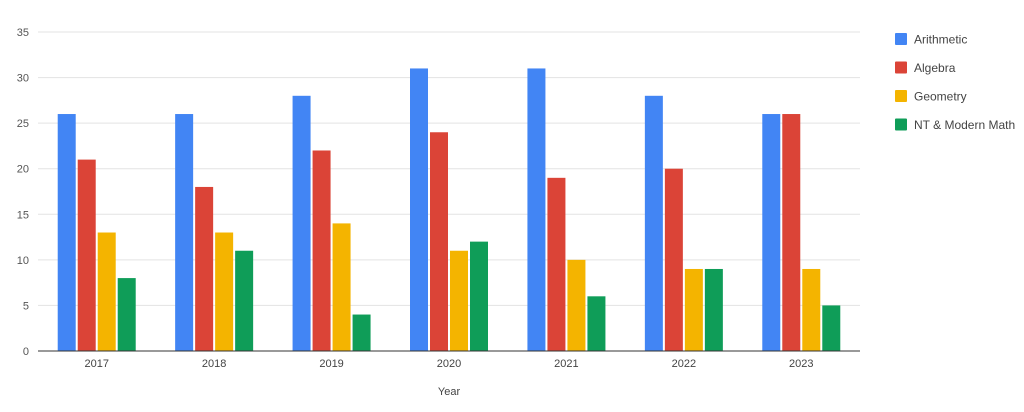 The image size is (1024, 412). What do you see at coordinates (653, 223) in the screenshot?
I see `bar-arithmetic-2022` at bounding box center [653, 223].